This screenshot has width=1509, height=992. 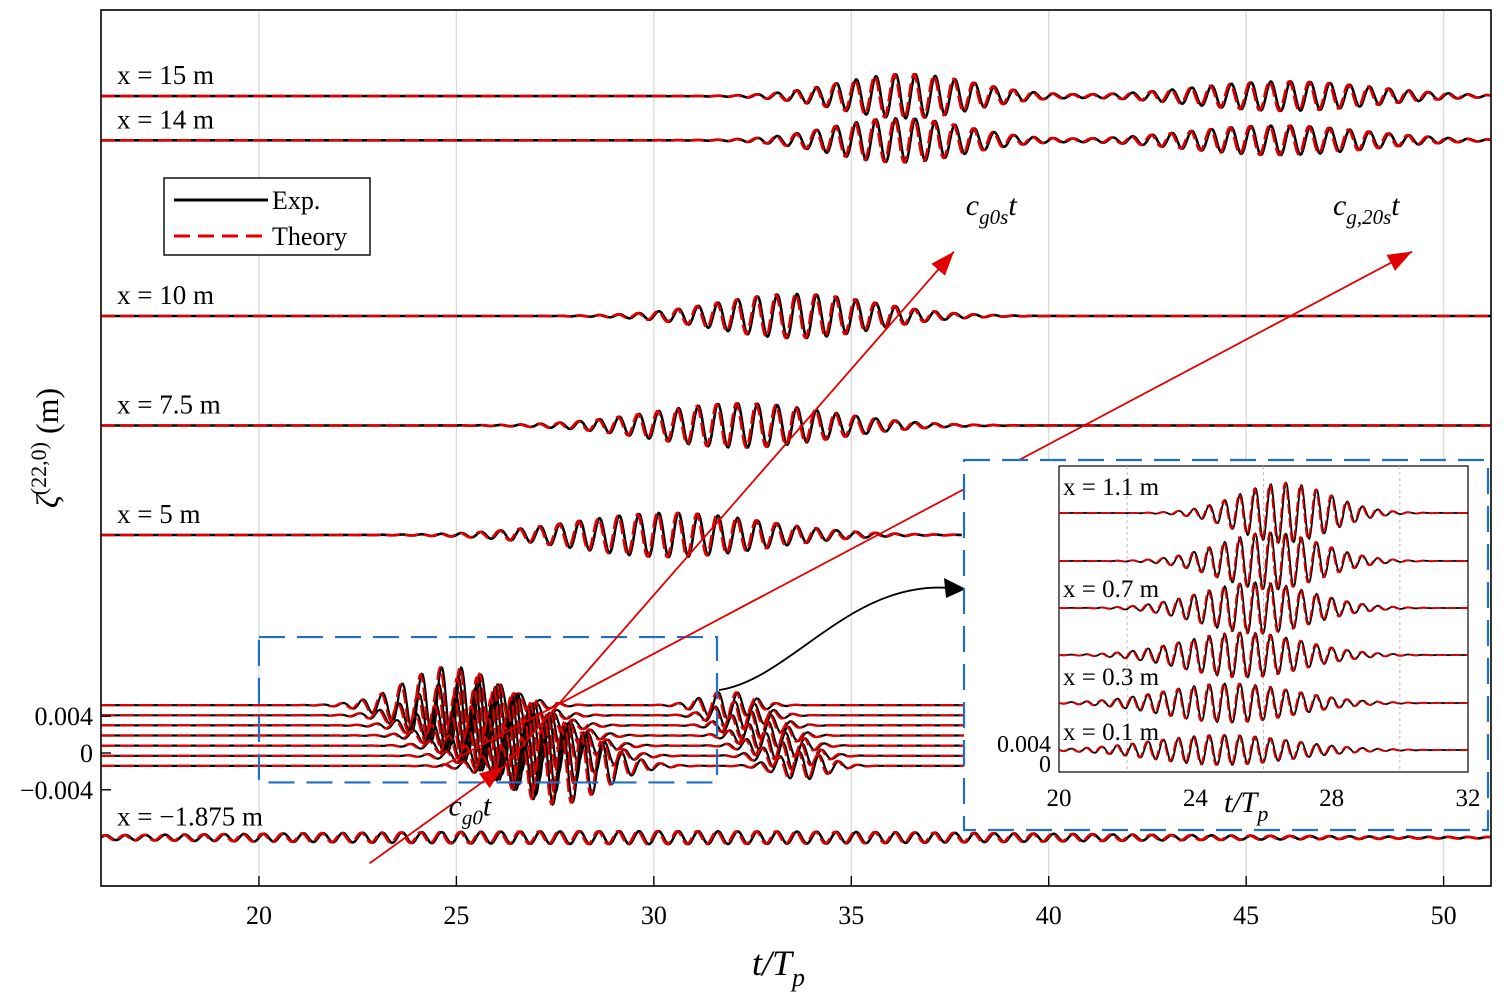 What do you see at coordinates (1368, 217) in the screenshot?
I see `velocity-label-sub: g,20s` at bounding box center [1368, 217].